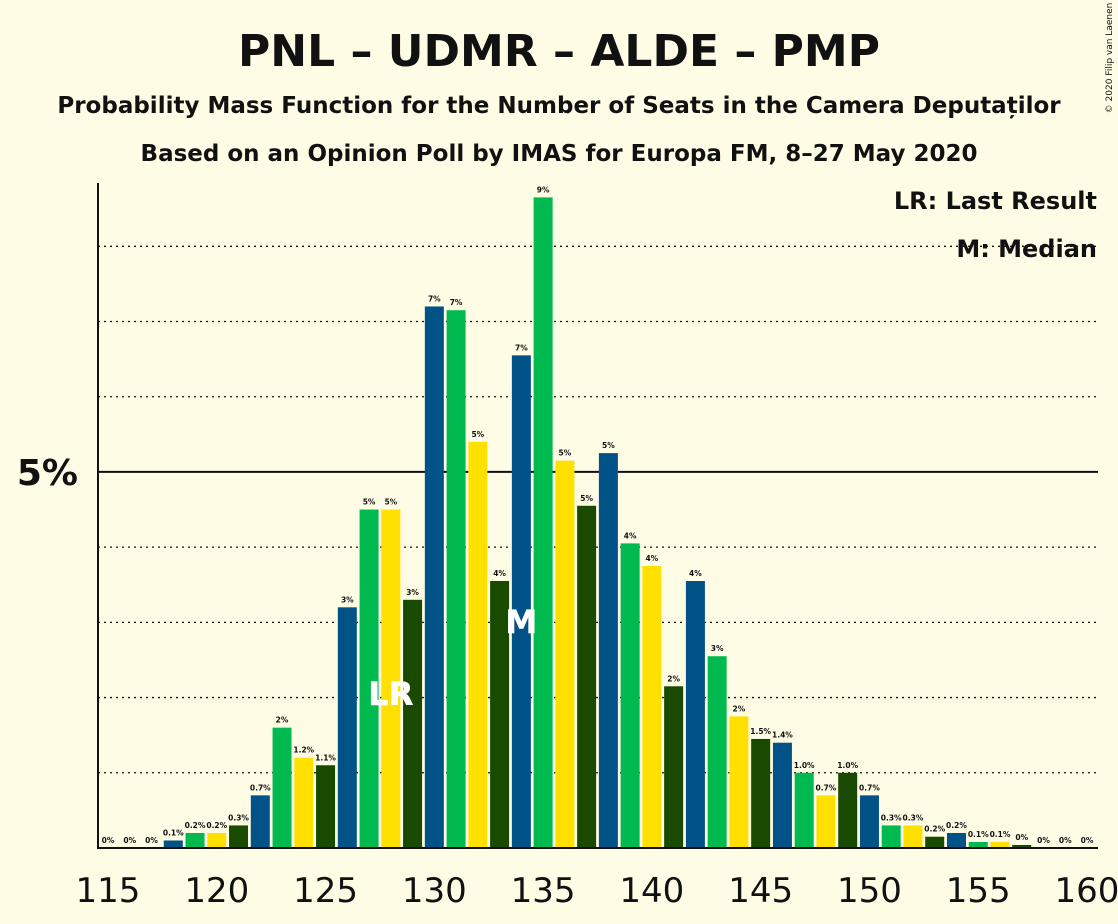 The image size is (1118, 924). What do you see at coordinates (804, 765) in the screenshot?
I see `data-label-seat-147: 1.0%` at bounding box center [804, 765].